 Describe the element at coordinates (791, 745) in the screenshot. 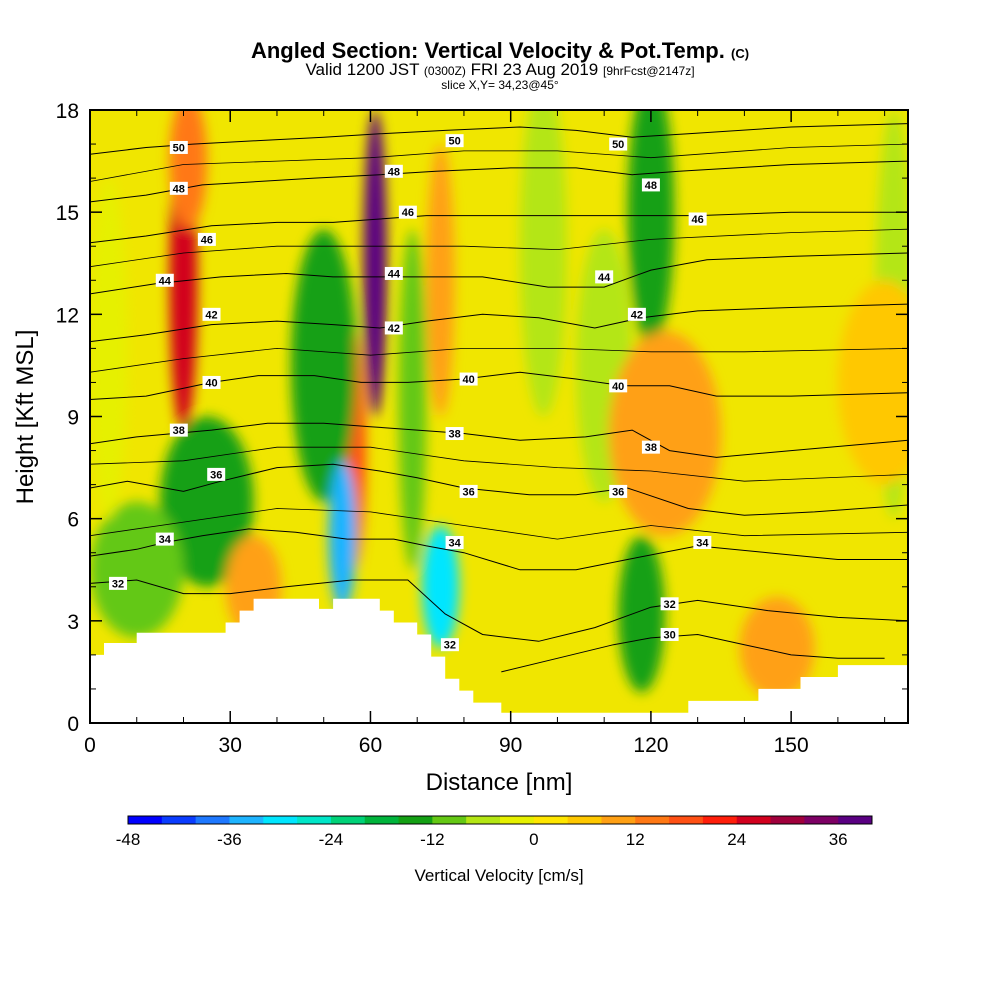

I see `x-tick-label: 150` at that location.